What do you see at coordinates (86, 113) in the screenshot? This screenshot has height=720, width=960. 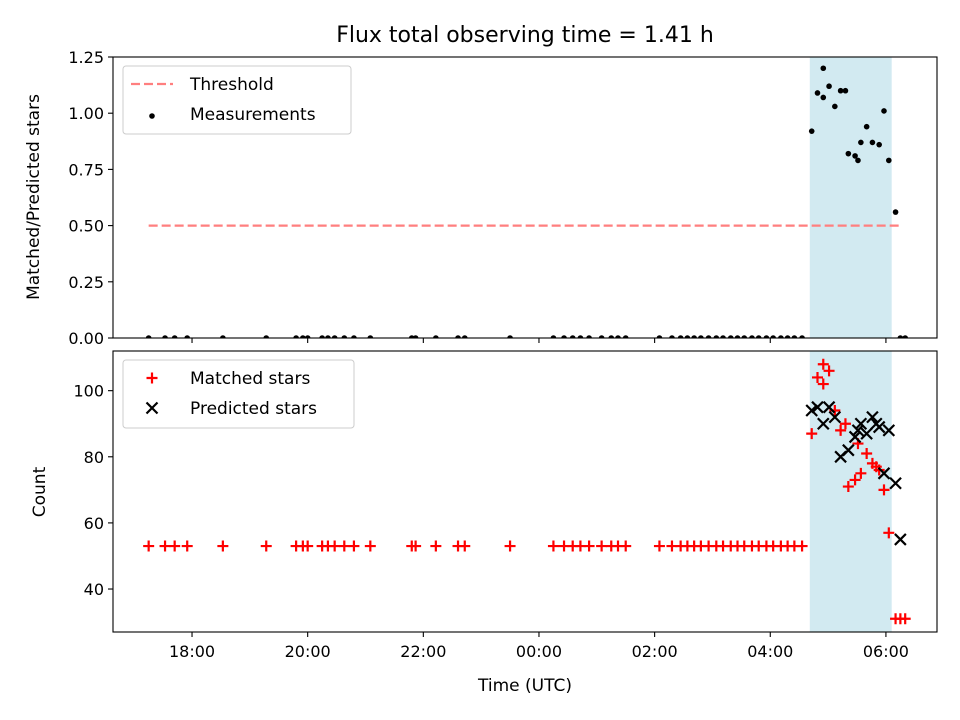 I see `y-tick-label: 1.00` at bounding box center [86, 113].